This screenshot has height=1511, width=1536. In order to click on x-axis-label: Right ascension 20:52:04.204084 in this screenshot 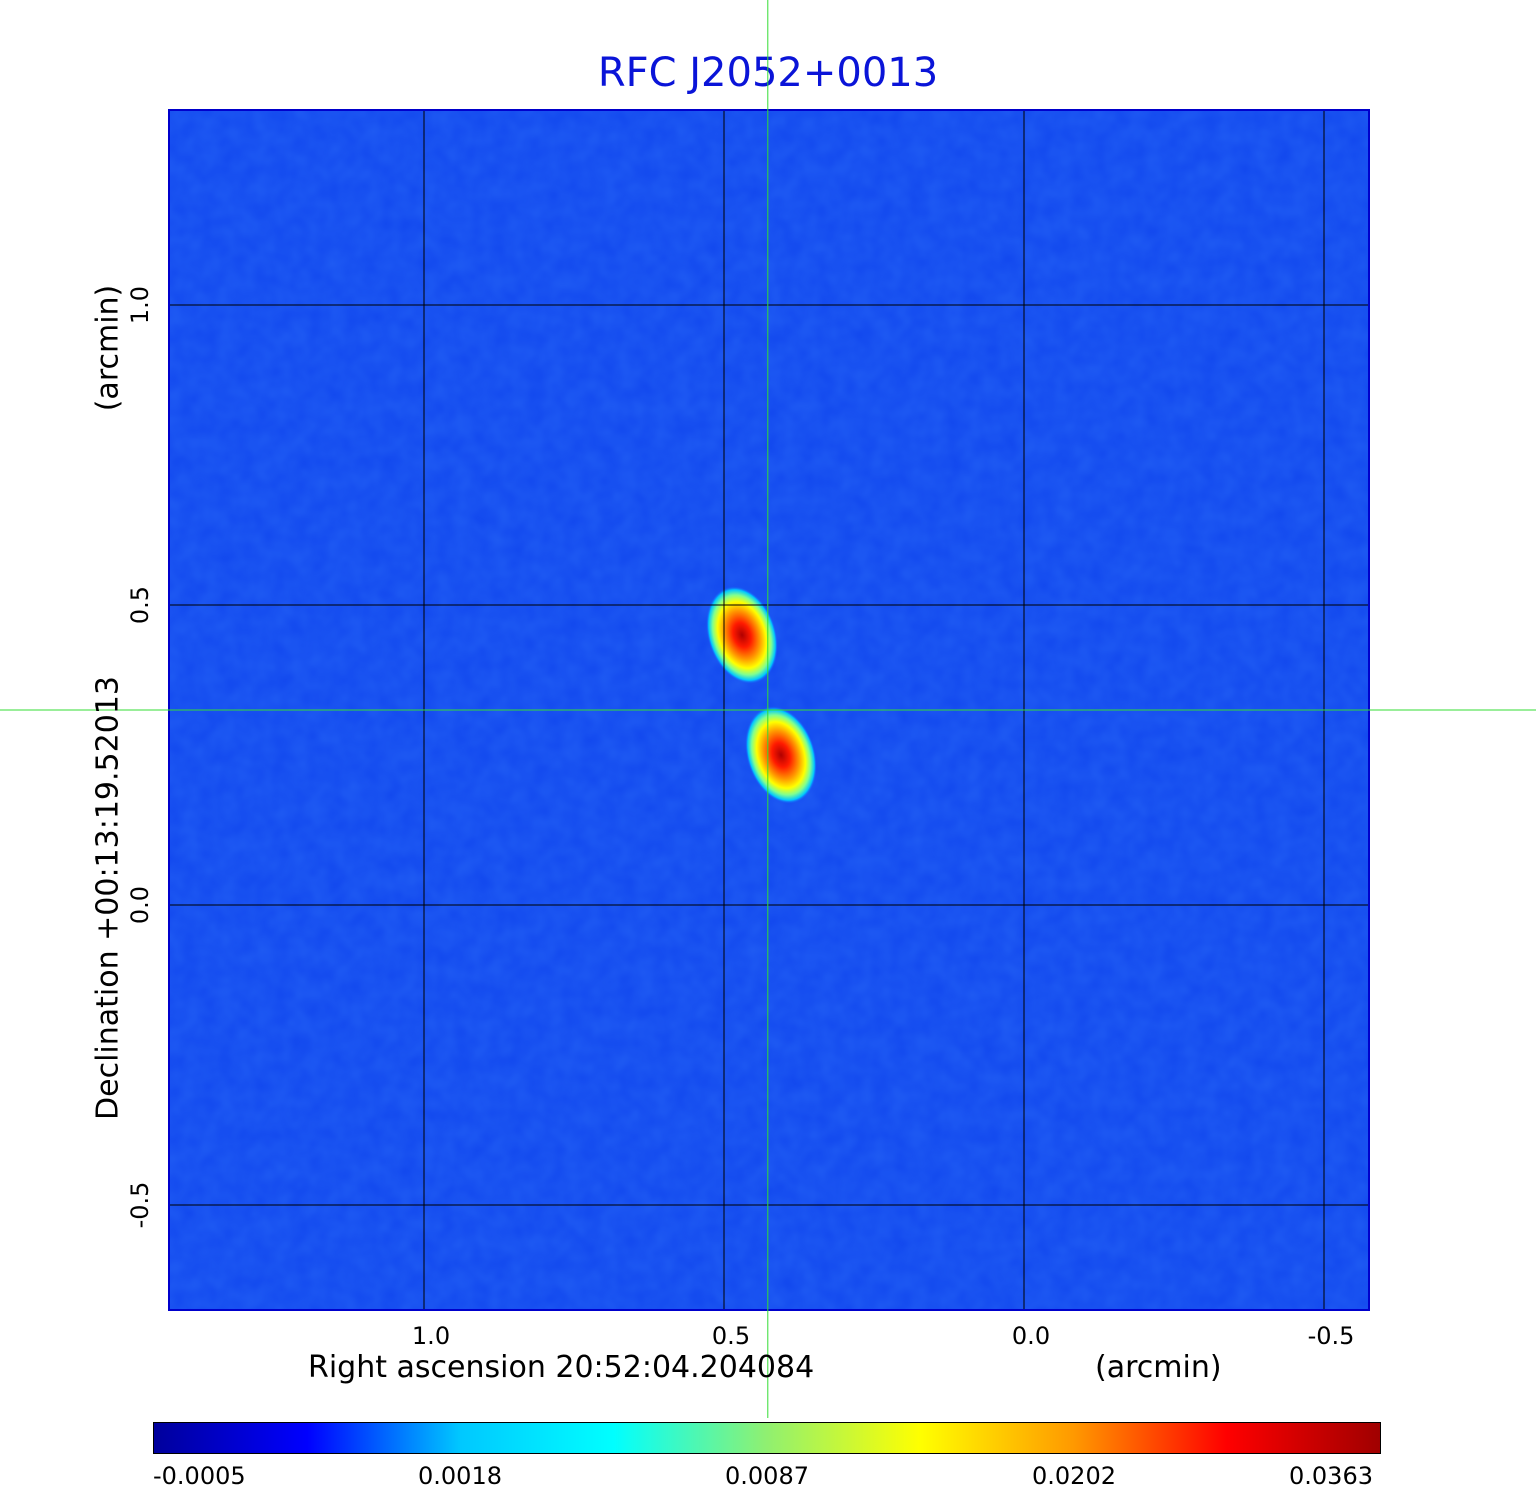, I will do `click(561, 1367)`.